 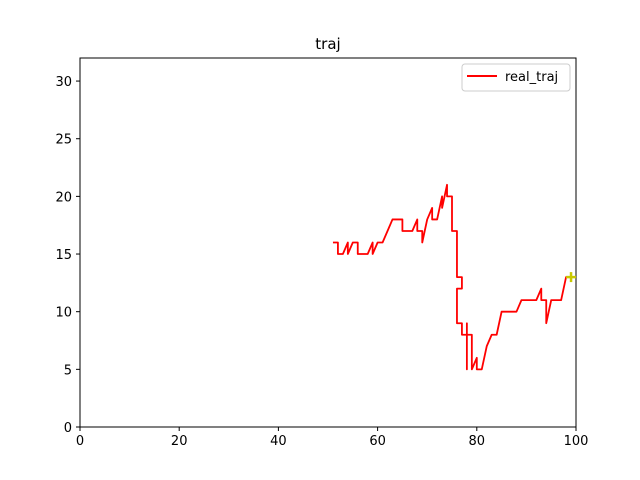 I want to click on x-axis-ticks: 0 20 40 60 80 100, so click(x=332, y=438).